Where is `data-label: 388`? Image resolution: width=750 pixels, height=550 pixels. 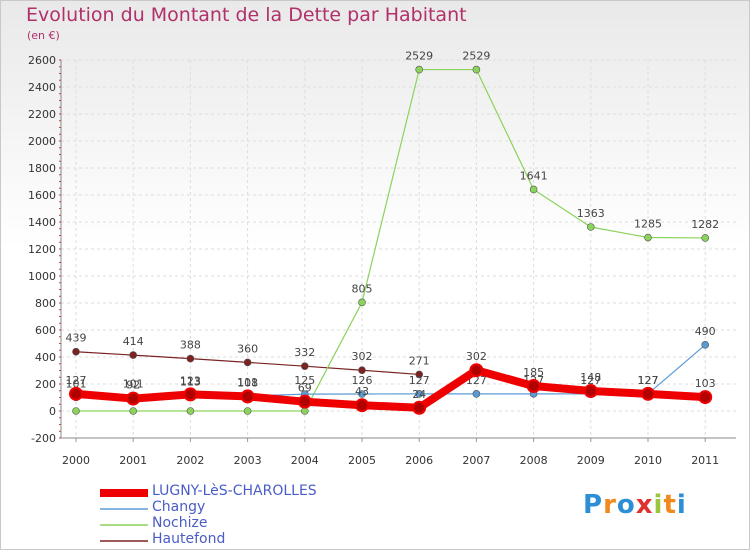 data-label: 388 is located at coordinates (190, 345).